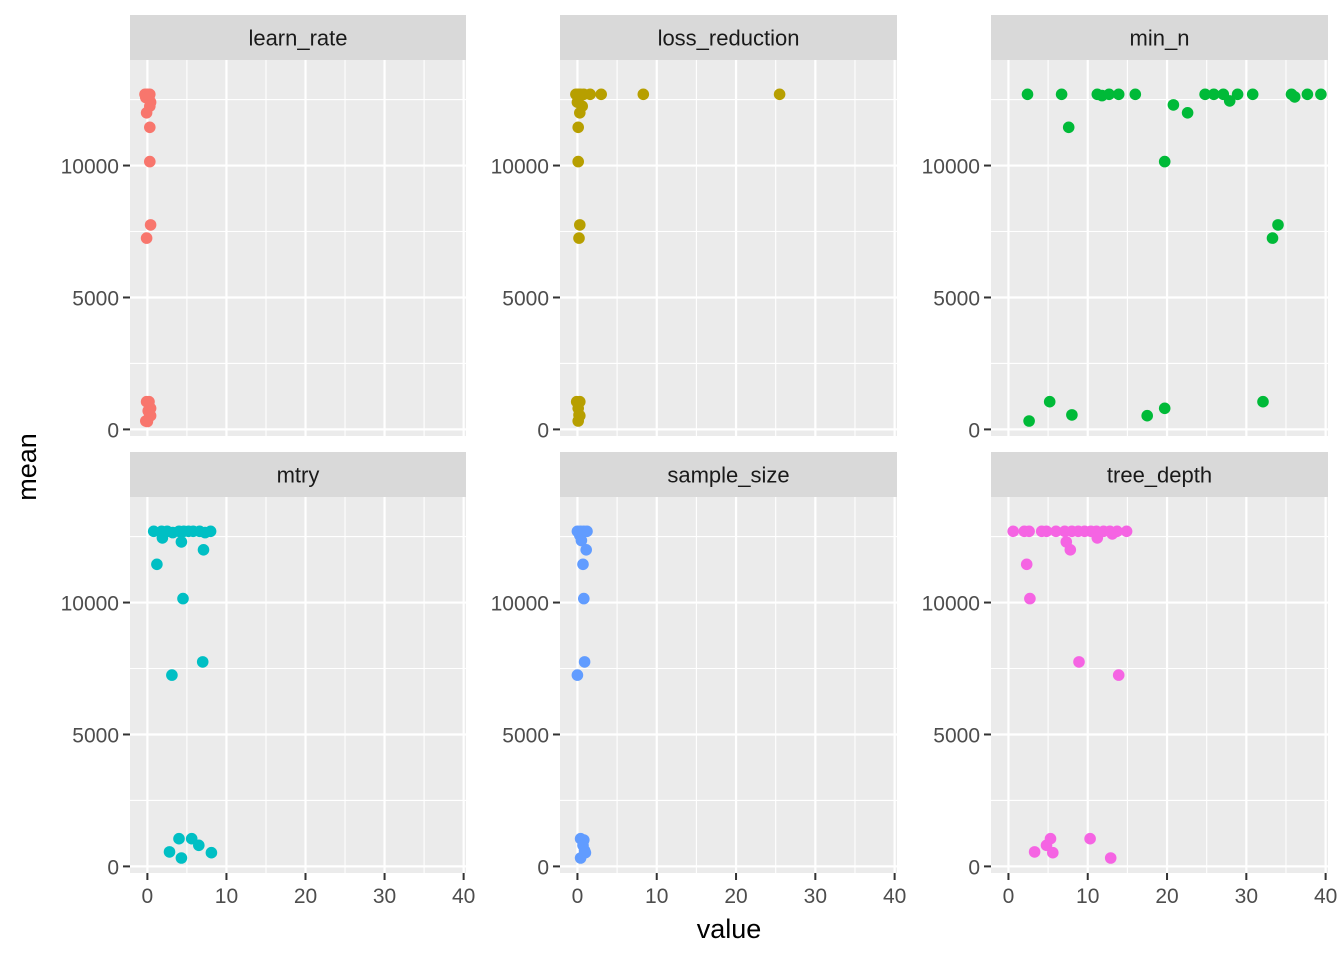 This screenshot has height=960, width=1344. Describe the element at coordinates (1166, 896) in the screenshot. I see `x-tick-label: 20` at that location.